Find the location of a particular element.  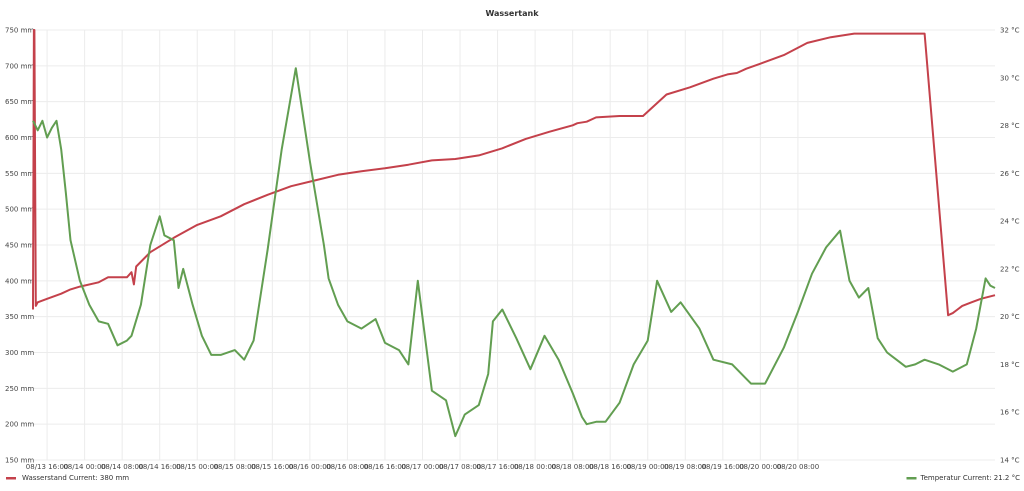

x-tick-label: 08/17 00:00 is located at coordinates (422, 467).